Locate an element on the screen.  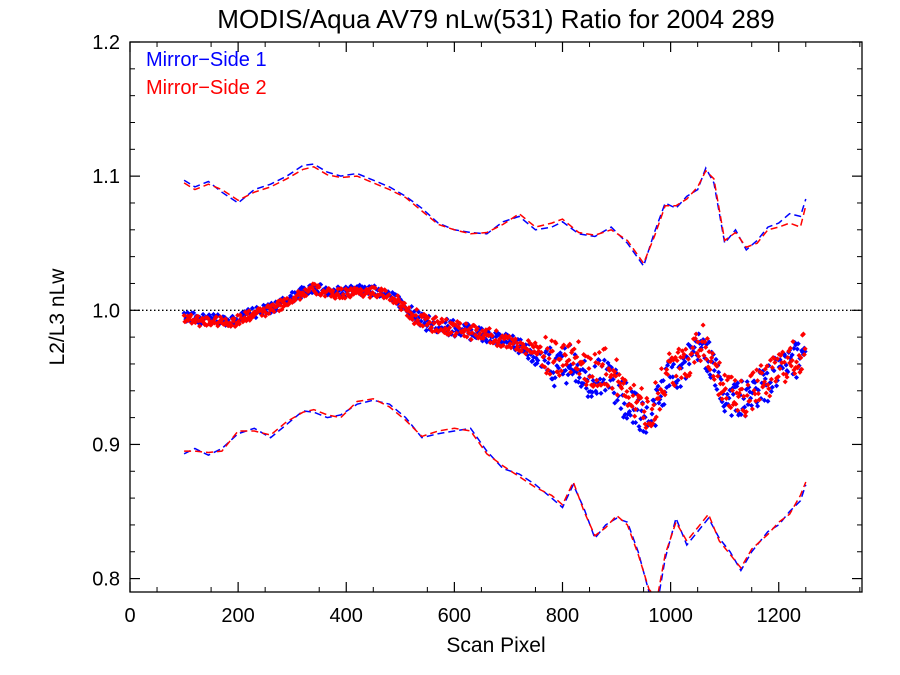
x-tick-label: 800 is located at coordinates (562, 616).